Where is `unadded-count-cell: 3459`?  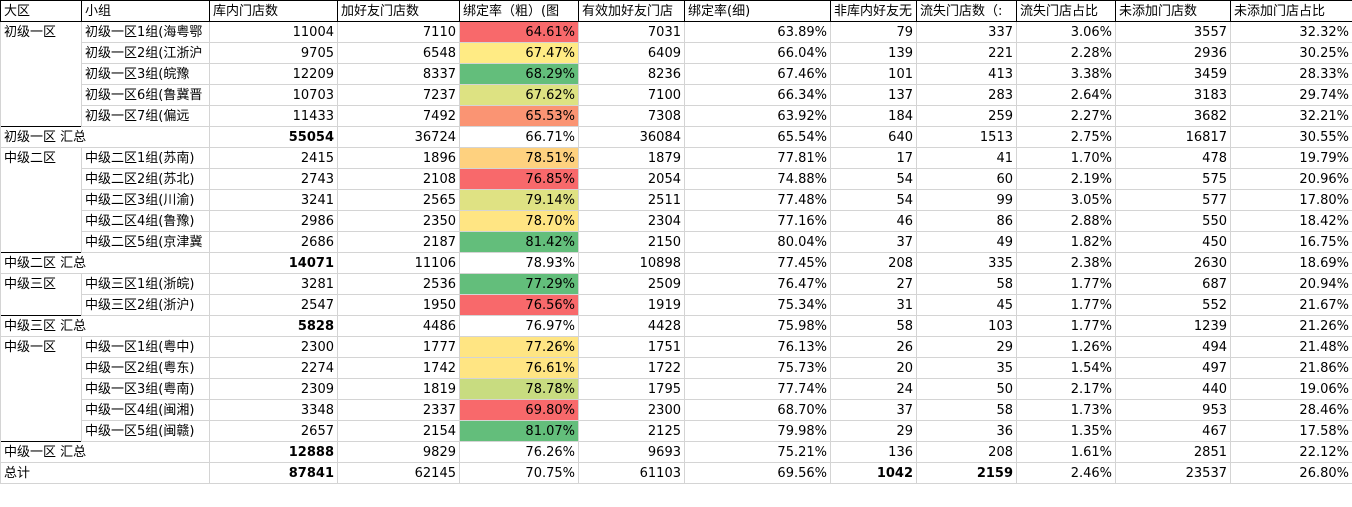
unadded-count-cell: 3459 is located at coordinates (1173, 74).